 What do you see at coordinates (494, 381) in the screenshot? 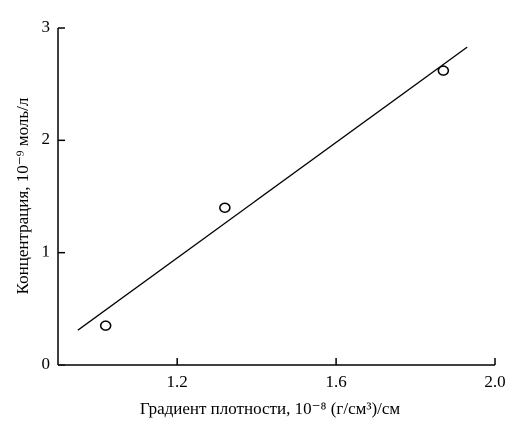
I see `x-tick-label: 2.0` at bounding box center [494, 381].